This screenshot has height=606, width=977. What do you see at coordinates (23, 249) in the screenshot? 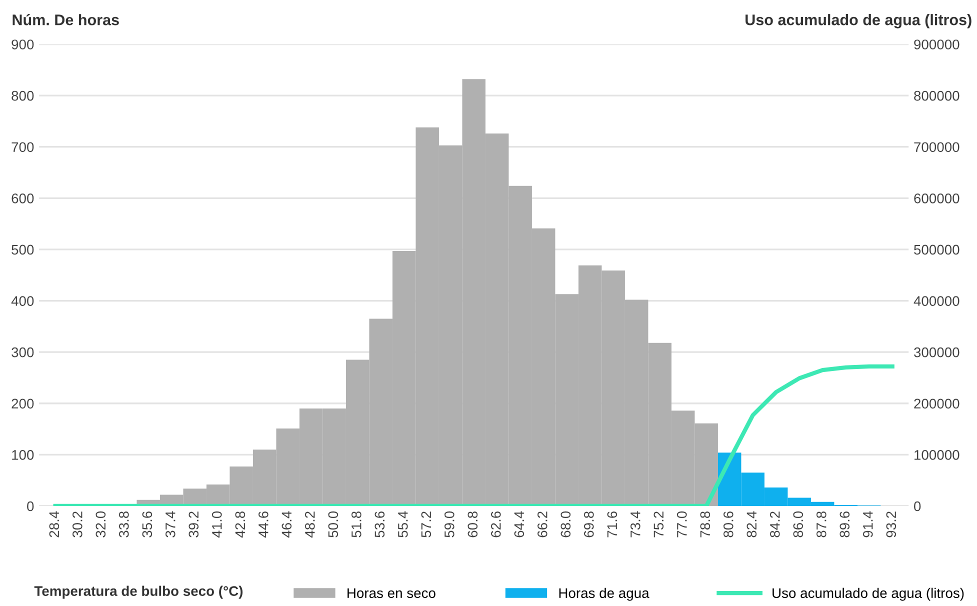
I see `y-tick-label: 500` at bounding box center [23, 249].